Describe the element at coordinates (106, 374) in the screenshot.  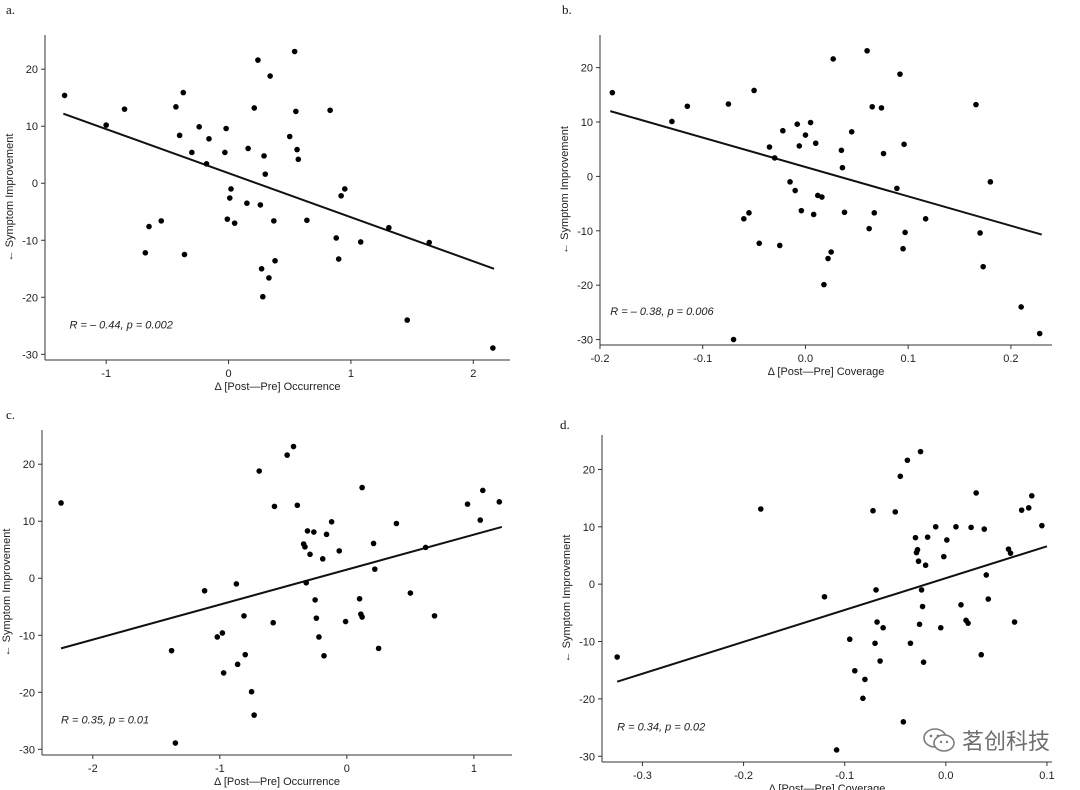
I see `x-tick-label: -1` at that location.